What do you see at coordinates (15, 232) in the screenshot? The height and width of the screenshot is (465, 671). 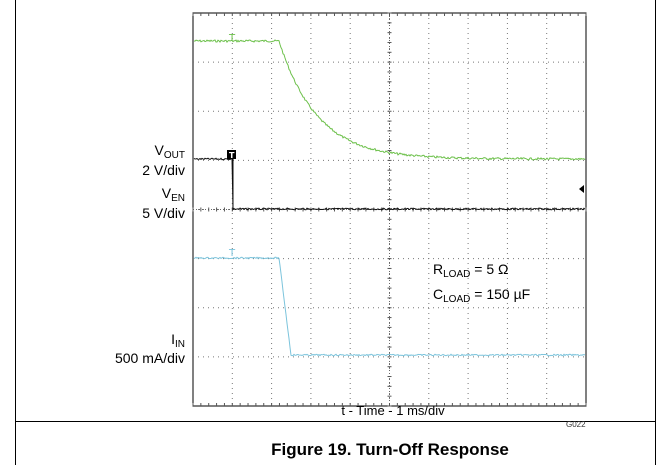 I see `page-frame-left` at bounding box center [15, 232].